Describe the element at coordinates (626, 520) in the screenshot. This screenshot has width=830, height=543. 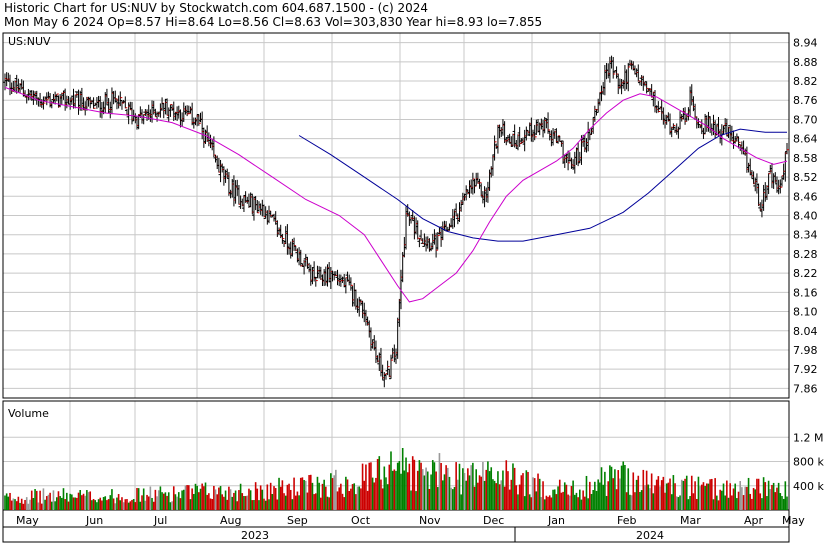
I see `month-label: Feb` at that location.